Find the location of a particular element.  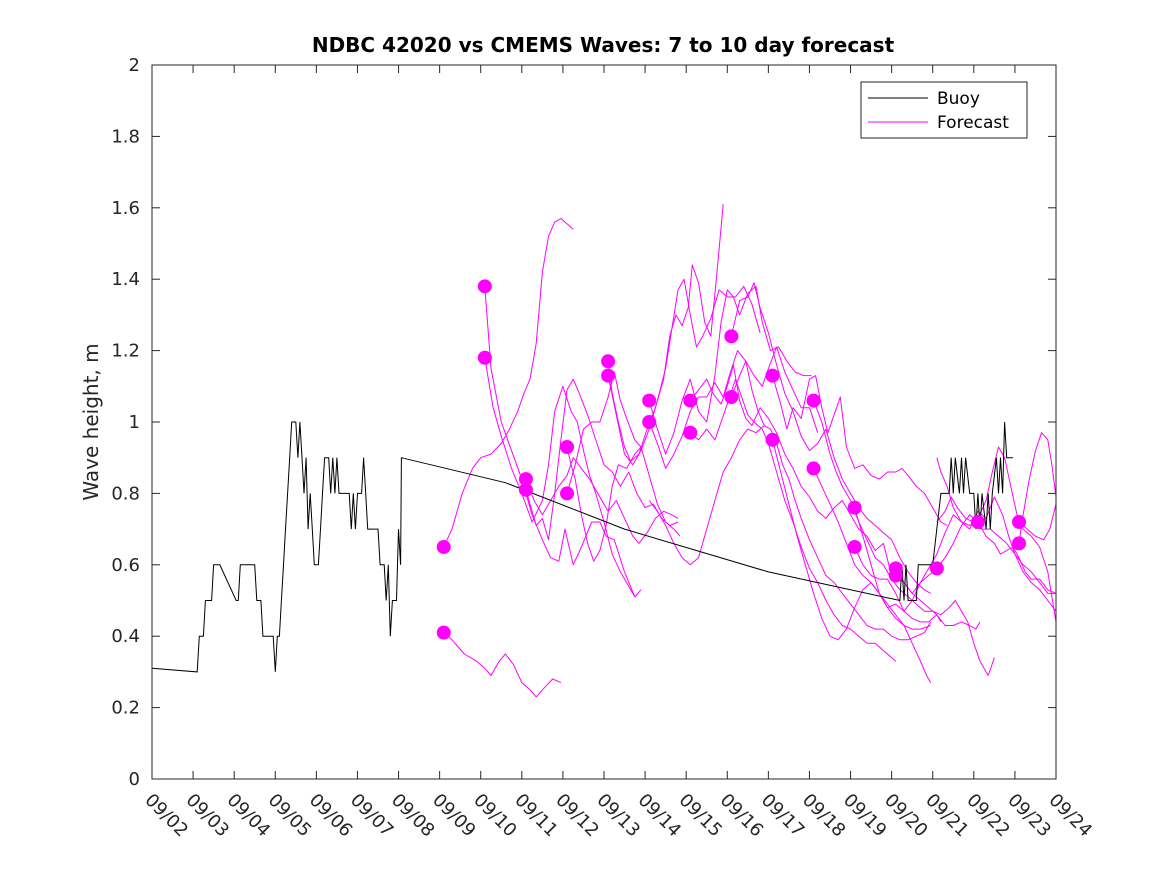

y-tick-label: 2 is located at coordinates (134, 65).